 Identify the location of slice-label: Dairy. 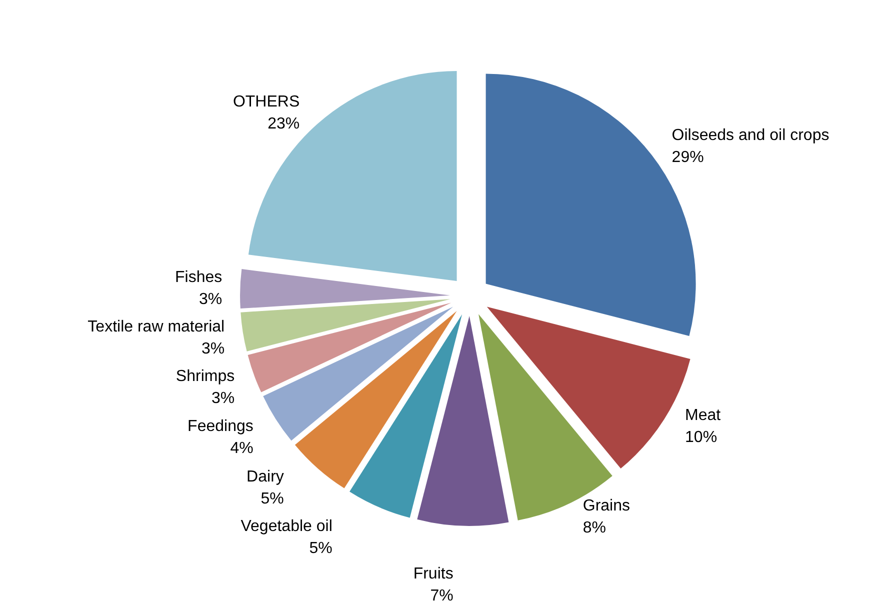
(265, 477).